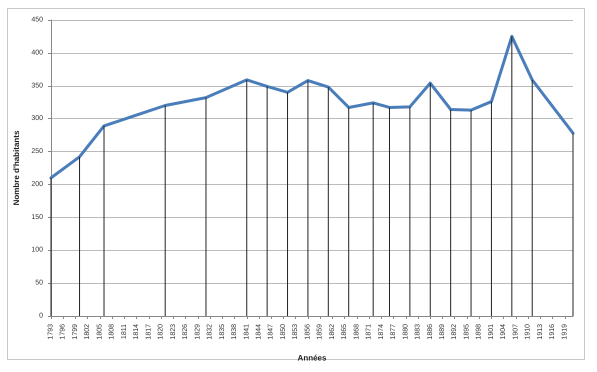 This screenshot has width=597, height=372. Describe the element at coordinates (312, 358) in the screenshot. I see `x-axis-title: Années` at that location.